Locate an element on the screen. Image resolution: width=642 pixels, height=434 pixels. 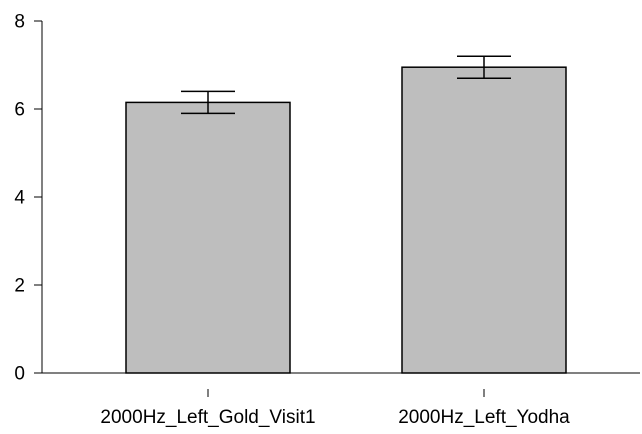
y-tick-label: 2 is located at coordinates (19, 286).